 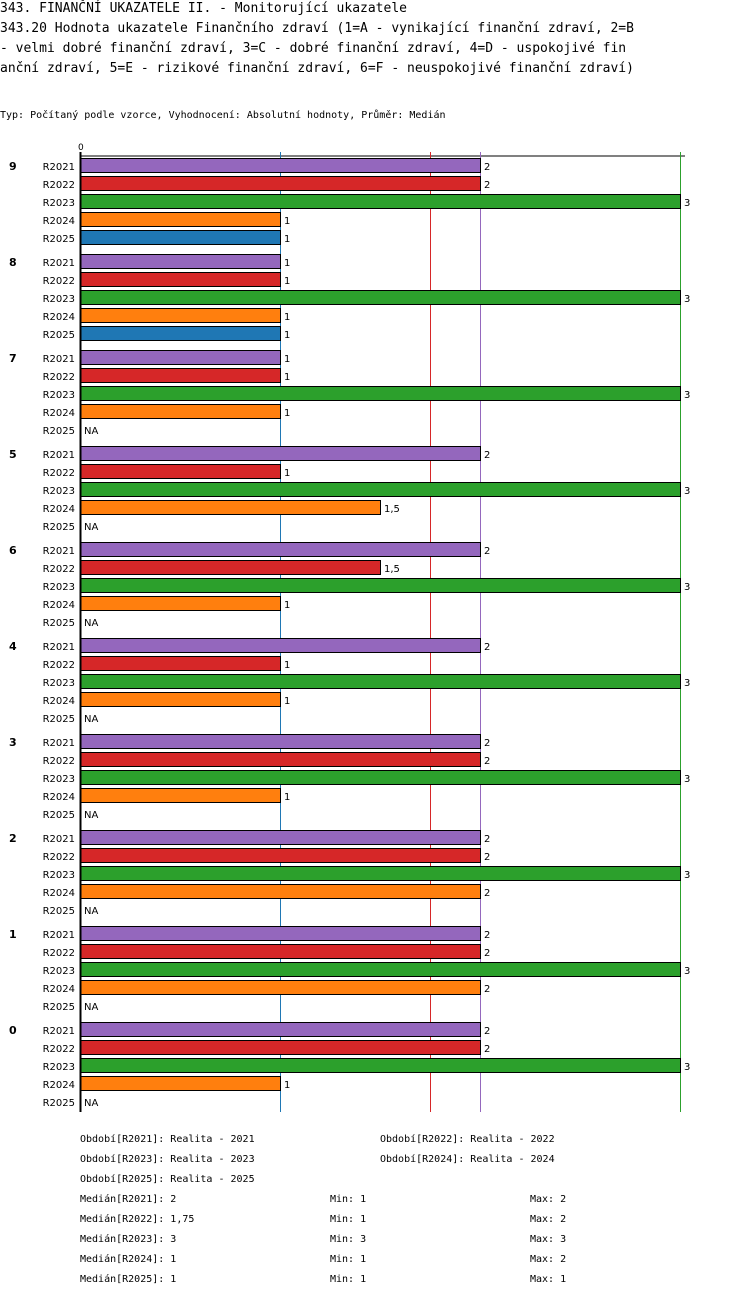 I want to click on legend-min-r2025: Min: 1, so click(x=348, y=1279).